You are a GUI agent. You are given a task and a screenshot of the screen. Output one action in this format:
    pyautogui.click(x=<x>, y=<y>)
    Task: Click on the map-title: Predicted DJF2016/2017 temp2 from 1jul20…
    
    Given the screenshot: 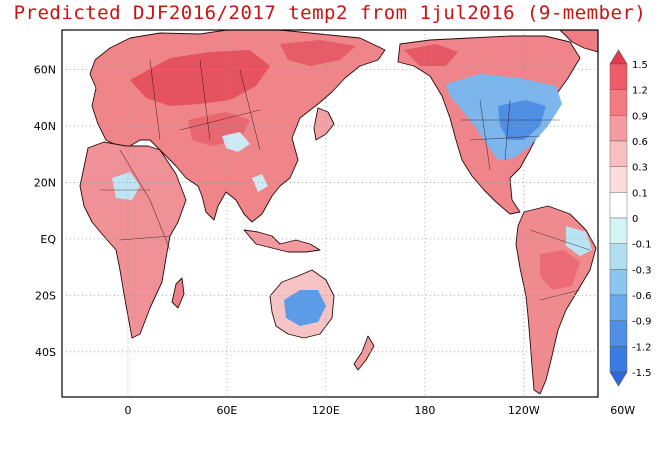 What is the action you would take?
    pyautogui.click(x=330, y=13)
    